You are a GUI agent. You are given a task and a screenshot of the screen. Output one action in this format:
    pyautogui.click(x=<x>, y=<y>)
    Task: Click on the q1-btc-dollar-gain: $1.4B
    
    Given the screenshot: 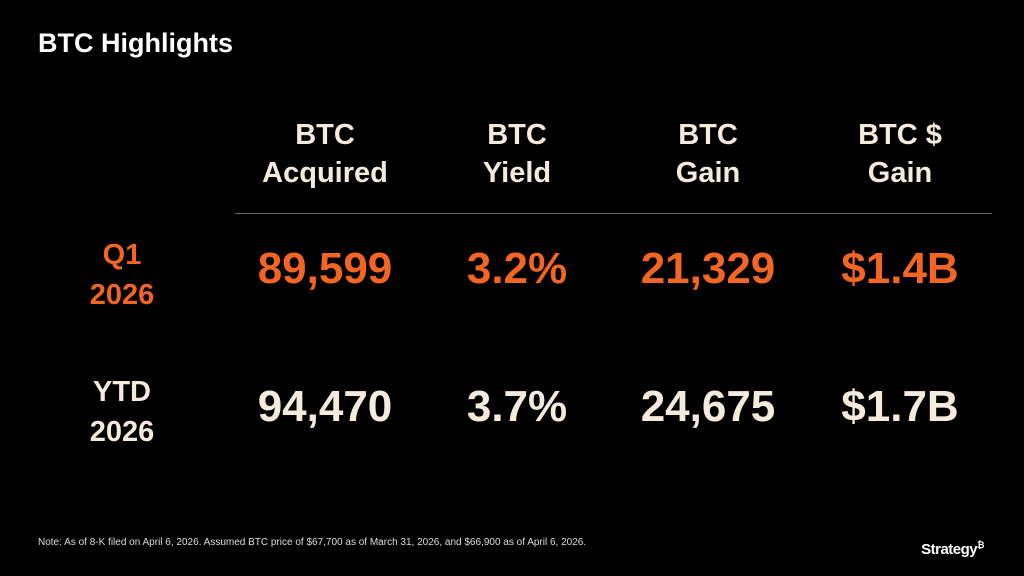 What is the action you would take?
    pyautogui.click(x=900, y=268)
    